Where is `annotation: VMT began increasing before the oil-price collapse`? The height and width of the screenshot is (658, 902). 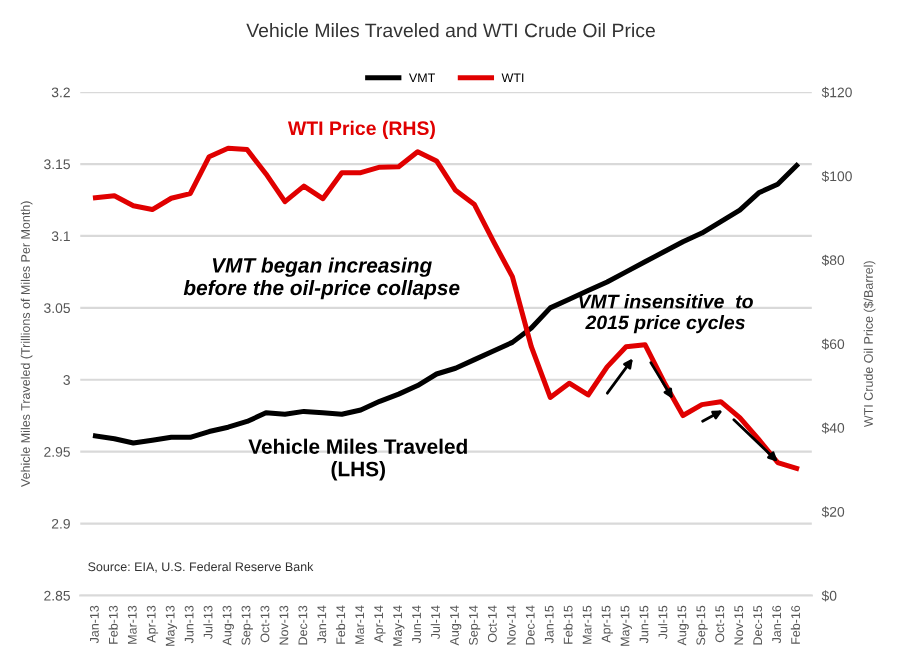 annotation: VMT began increasing before the oil-price collapse is located at coordinates (321, 278).